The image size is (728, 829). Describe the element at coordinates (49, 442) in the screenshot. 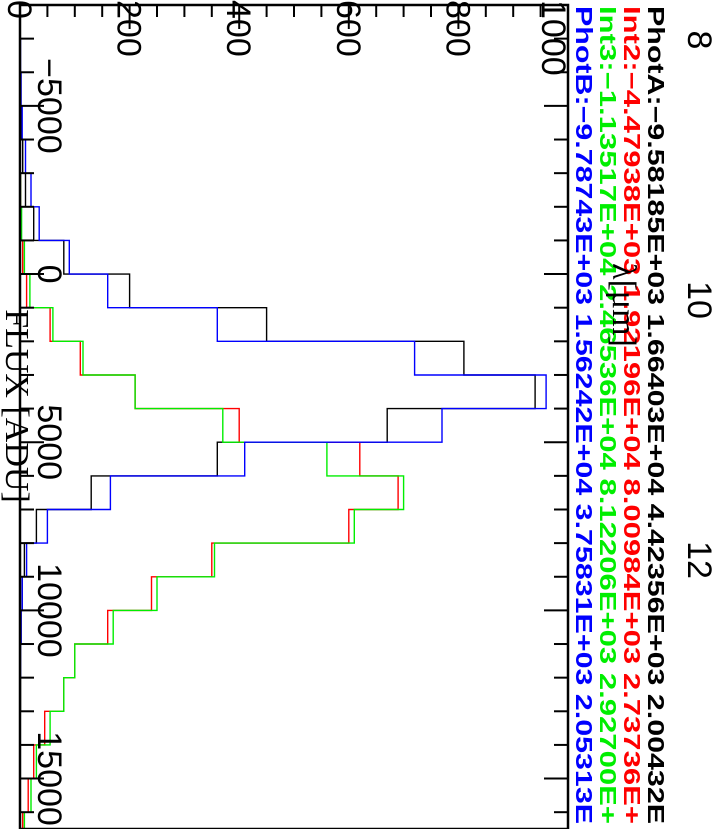

I see `flux-tick-label: 5000` at that location.